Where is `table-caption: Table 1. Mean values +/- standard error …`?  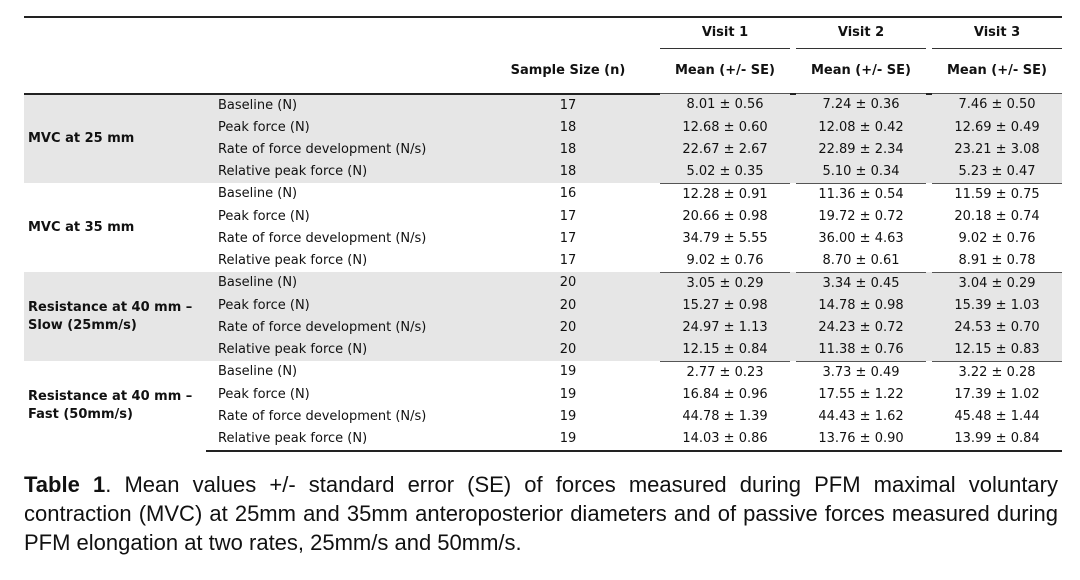
table-caption: Table 1. Mean values +/- standard error … is located at coordinates (541, 513).